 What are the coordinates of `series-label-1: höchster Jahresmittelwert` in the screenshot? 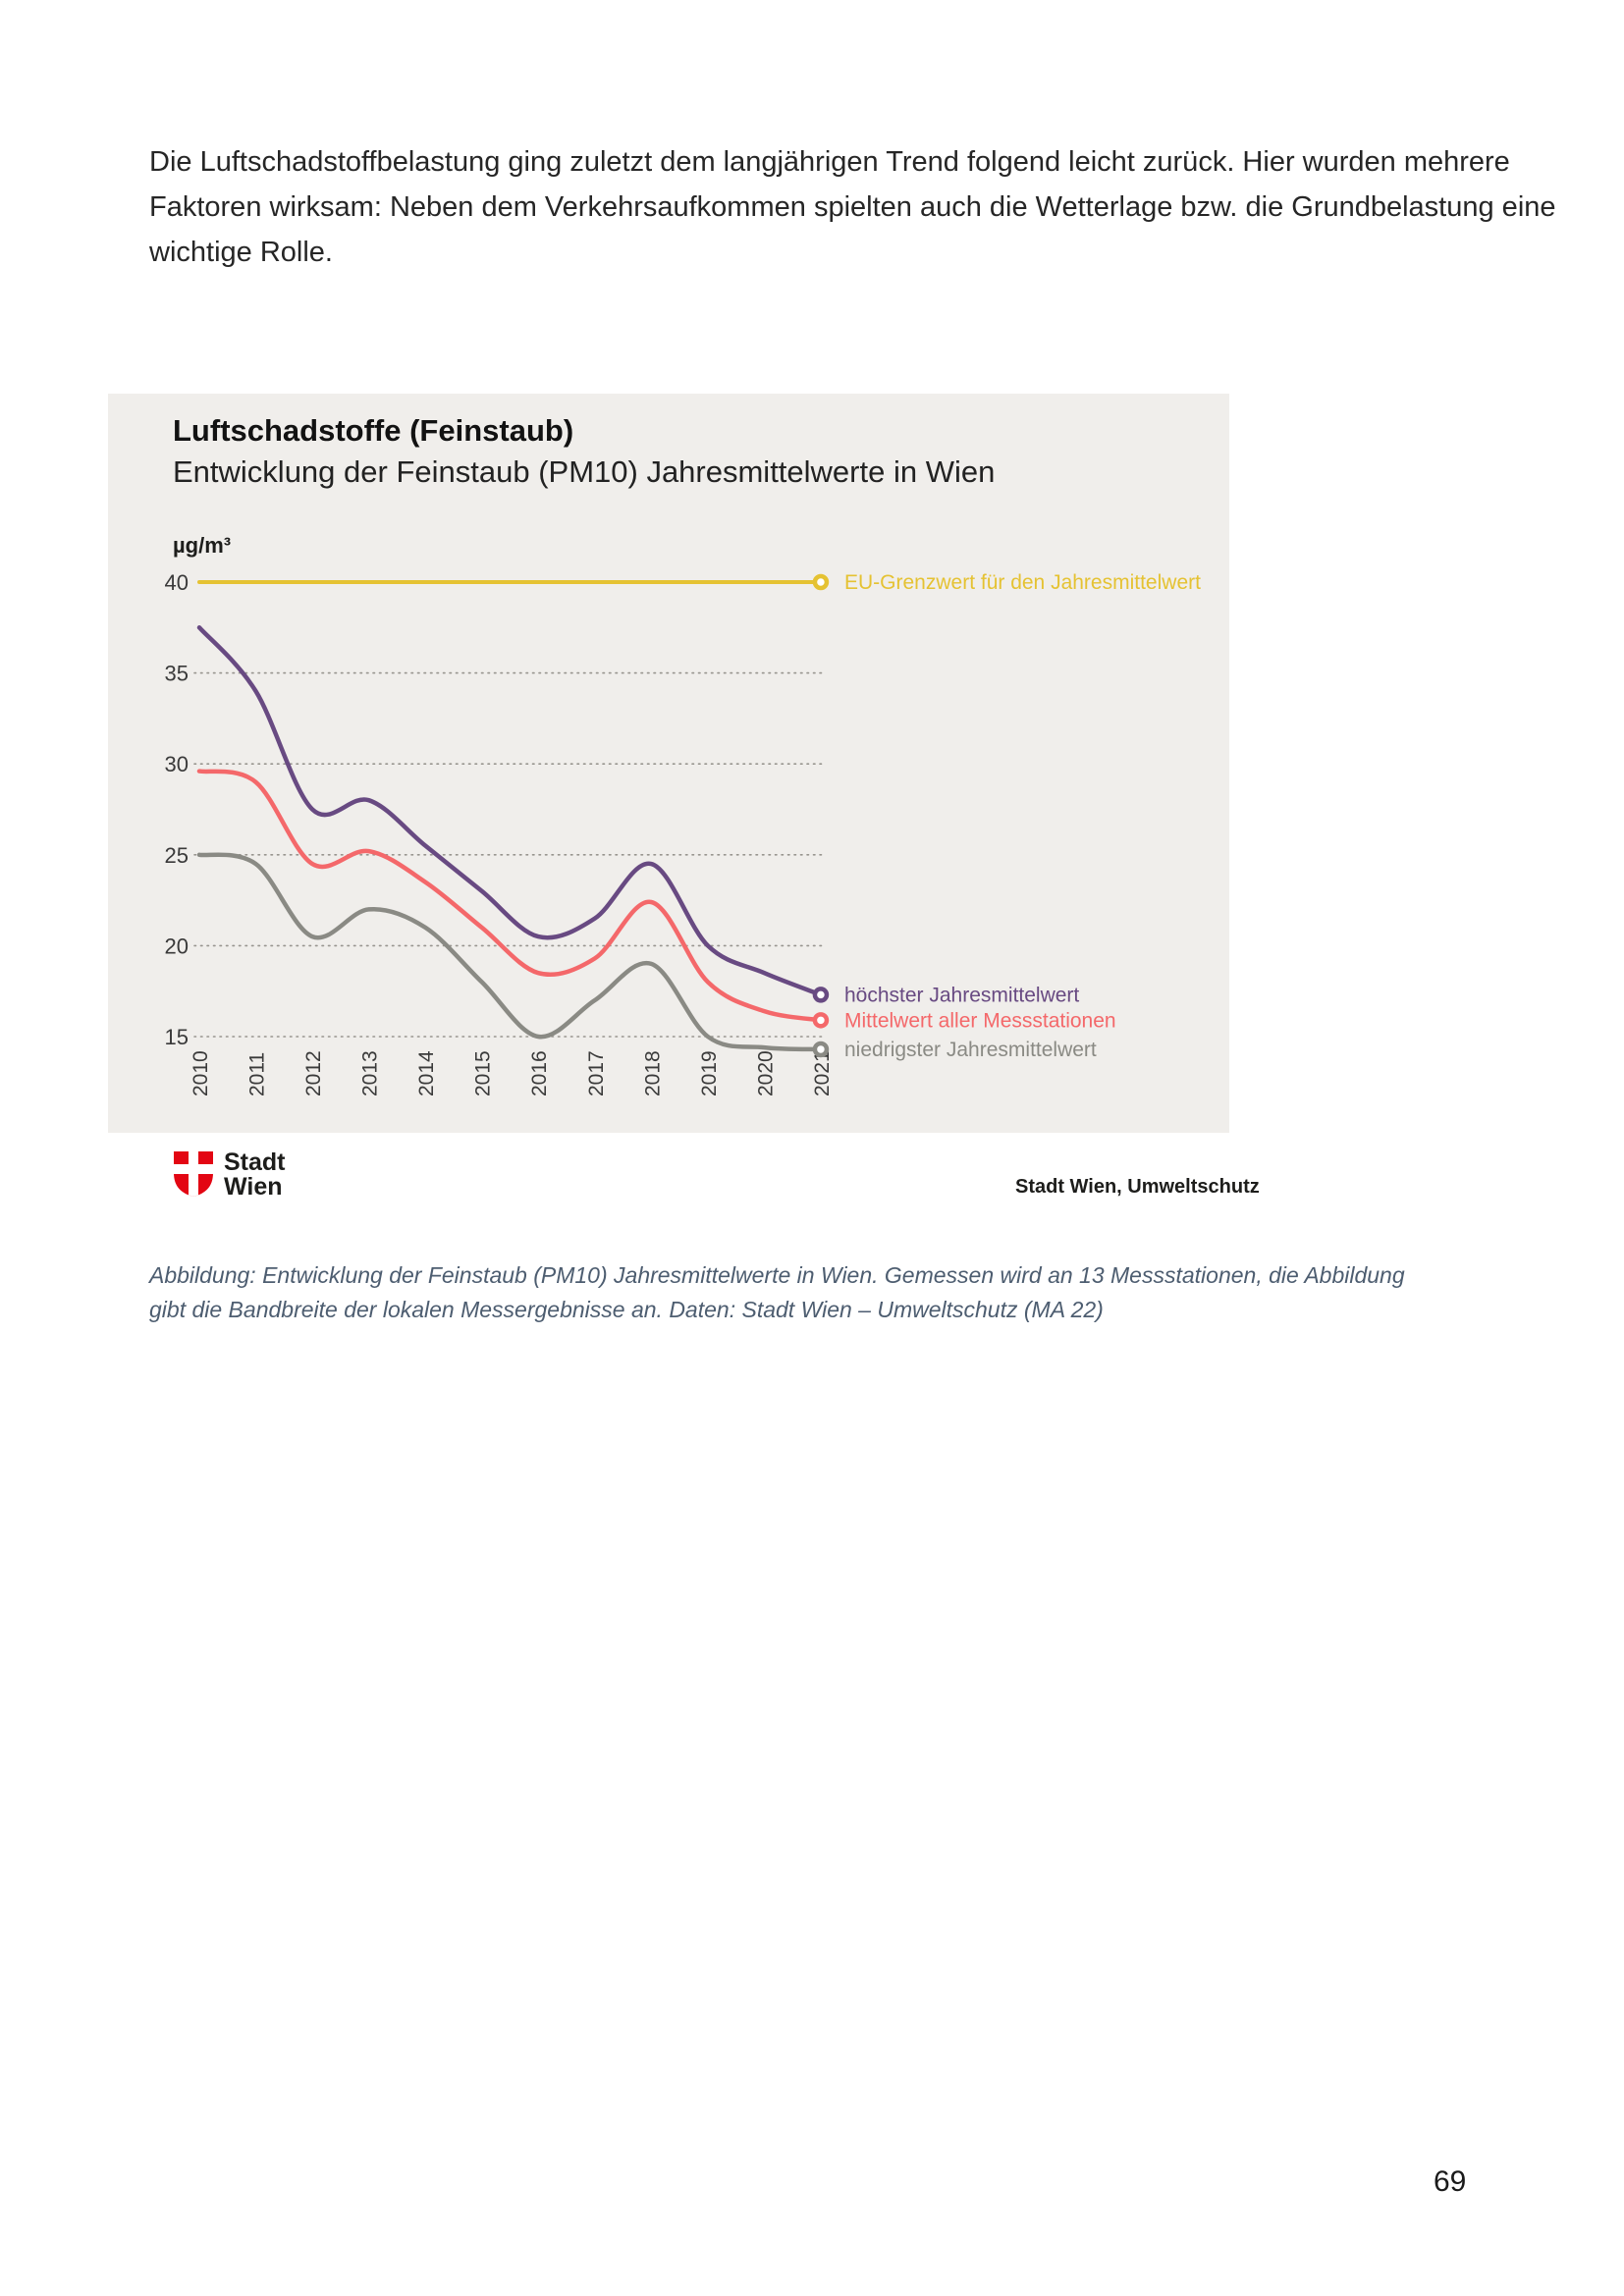 It's located at (961, 995).